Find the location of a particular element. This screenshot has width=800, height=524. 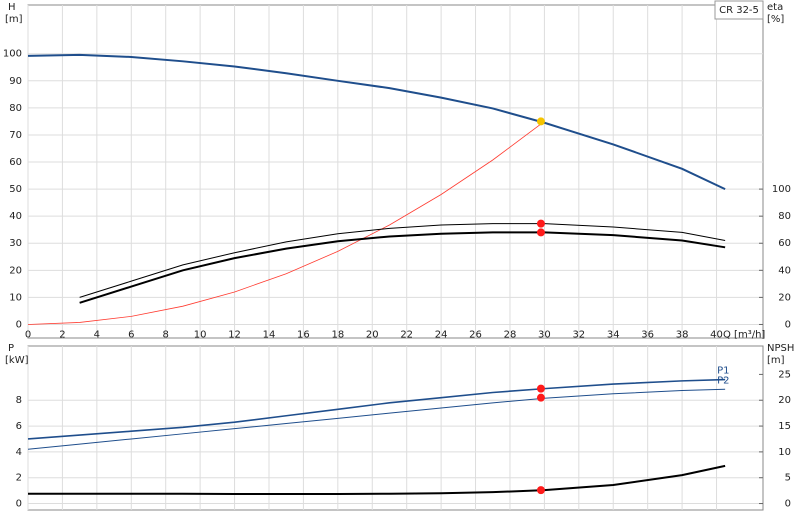

x-tick-label: 38 is located at coordinates (682, 334).